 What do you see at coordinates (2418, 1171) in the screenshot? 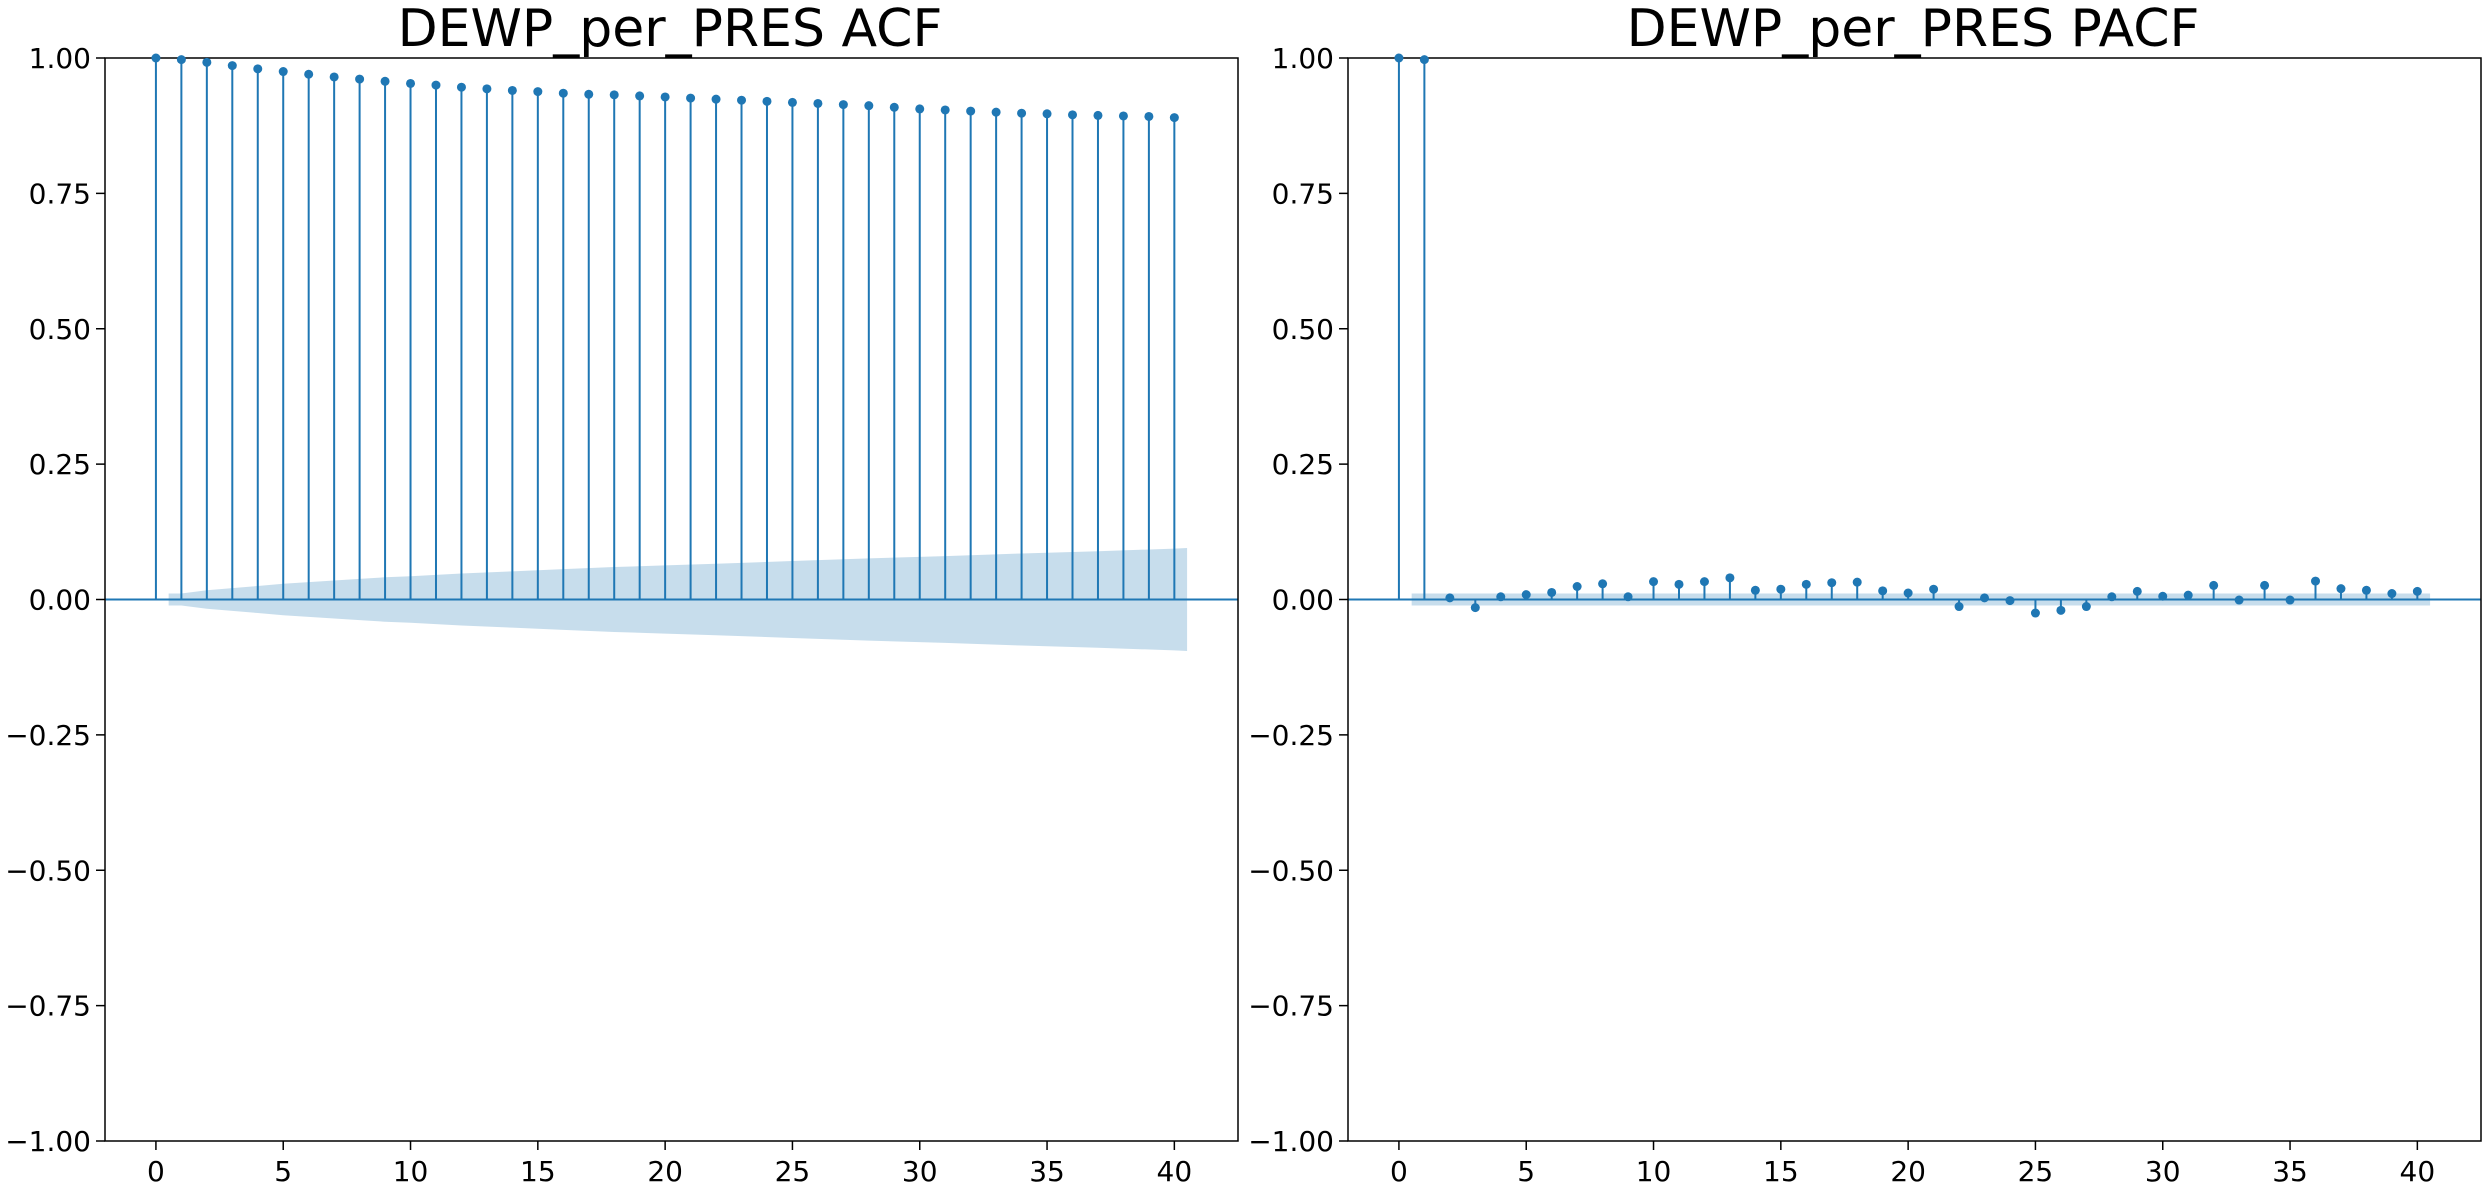
I see `pacf-x-tick-label: 40` at bounding box center [2418, 1171].